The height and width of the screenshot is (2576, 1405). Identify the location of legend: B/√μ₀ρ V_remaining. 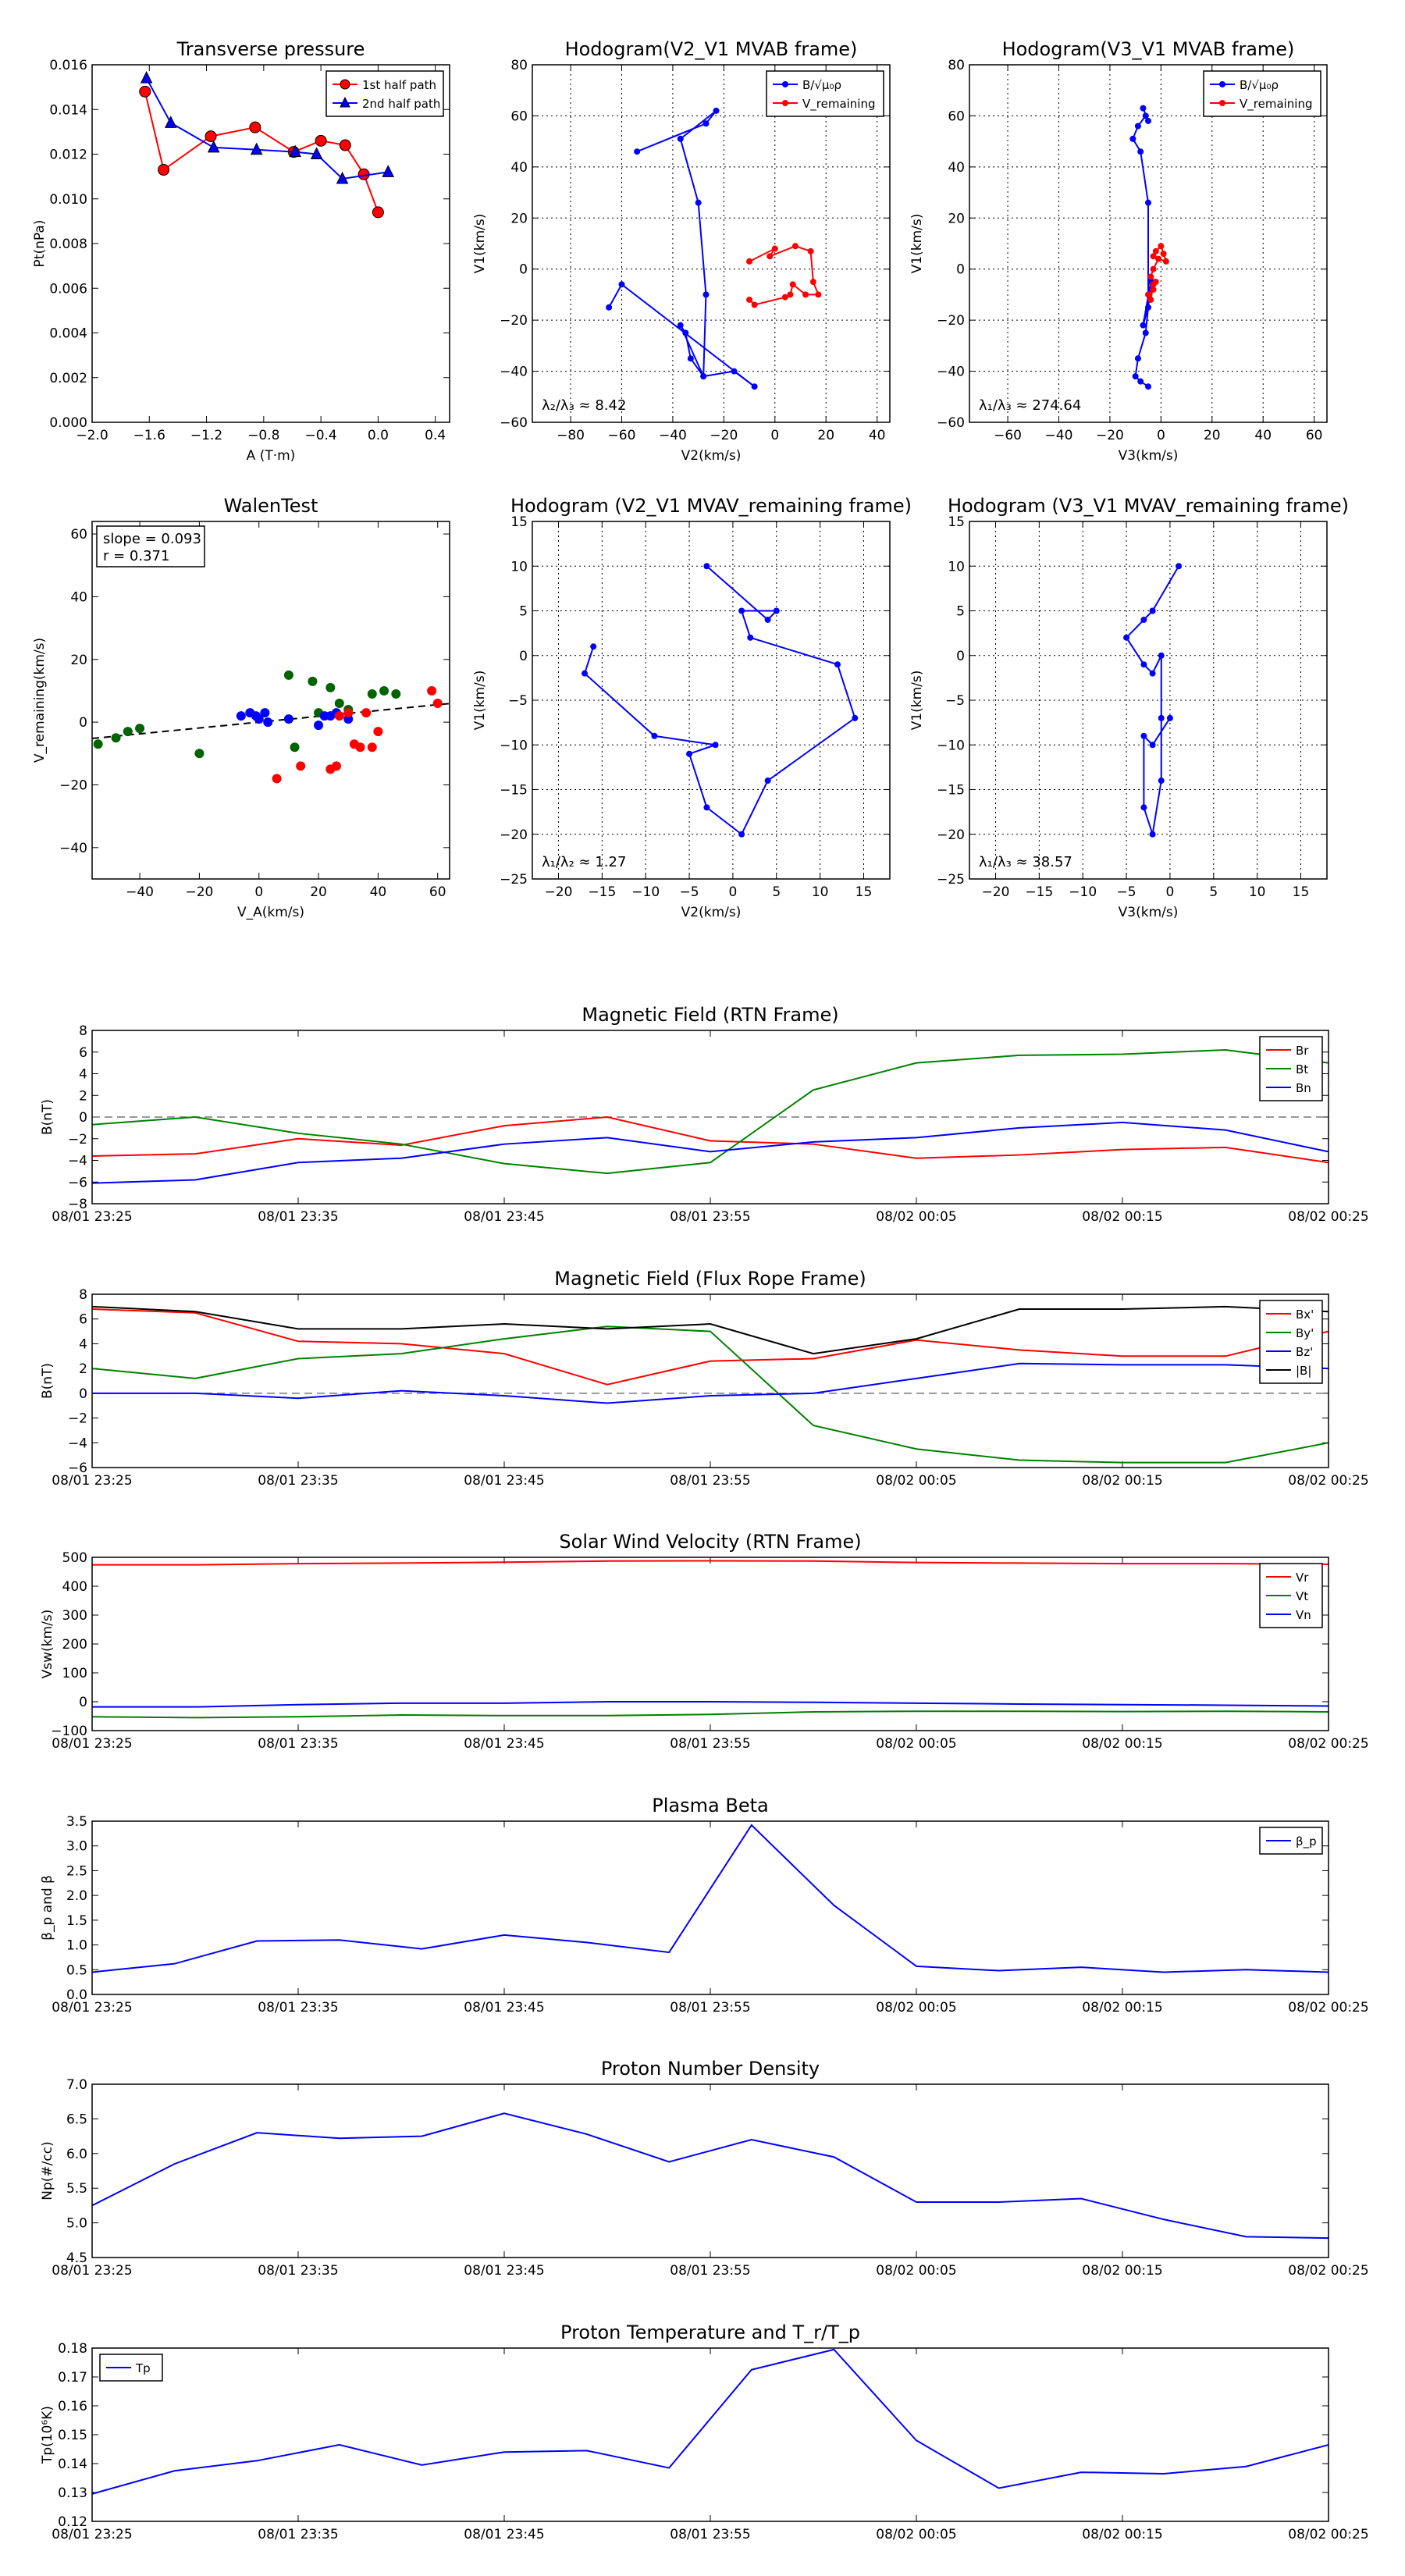
(1262, 93).